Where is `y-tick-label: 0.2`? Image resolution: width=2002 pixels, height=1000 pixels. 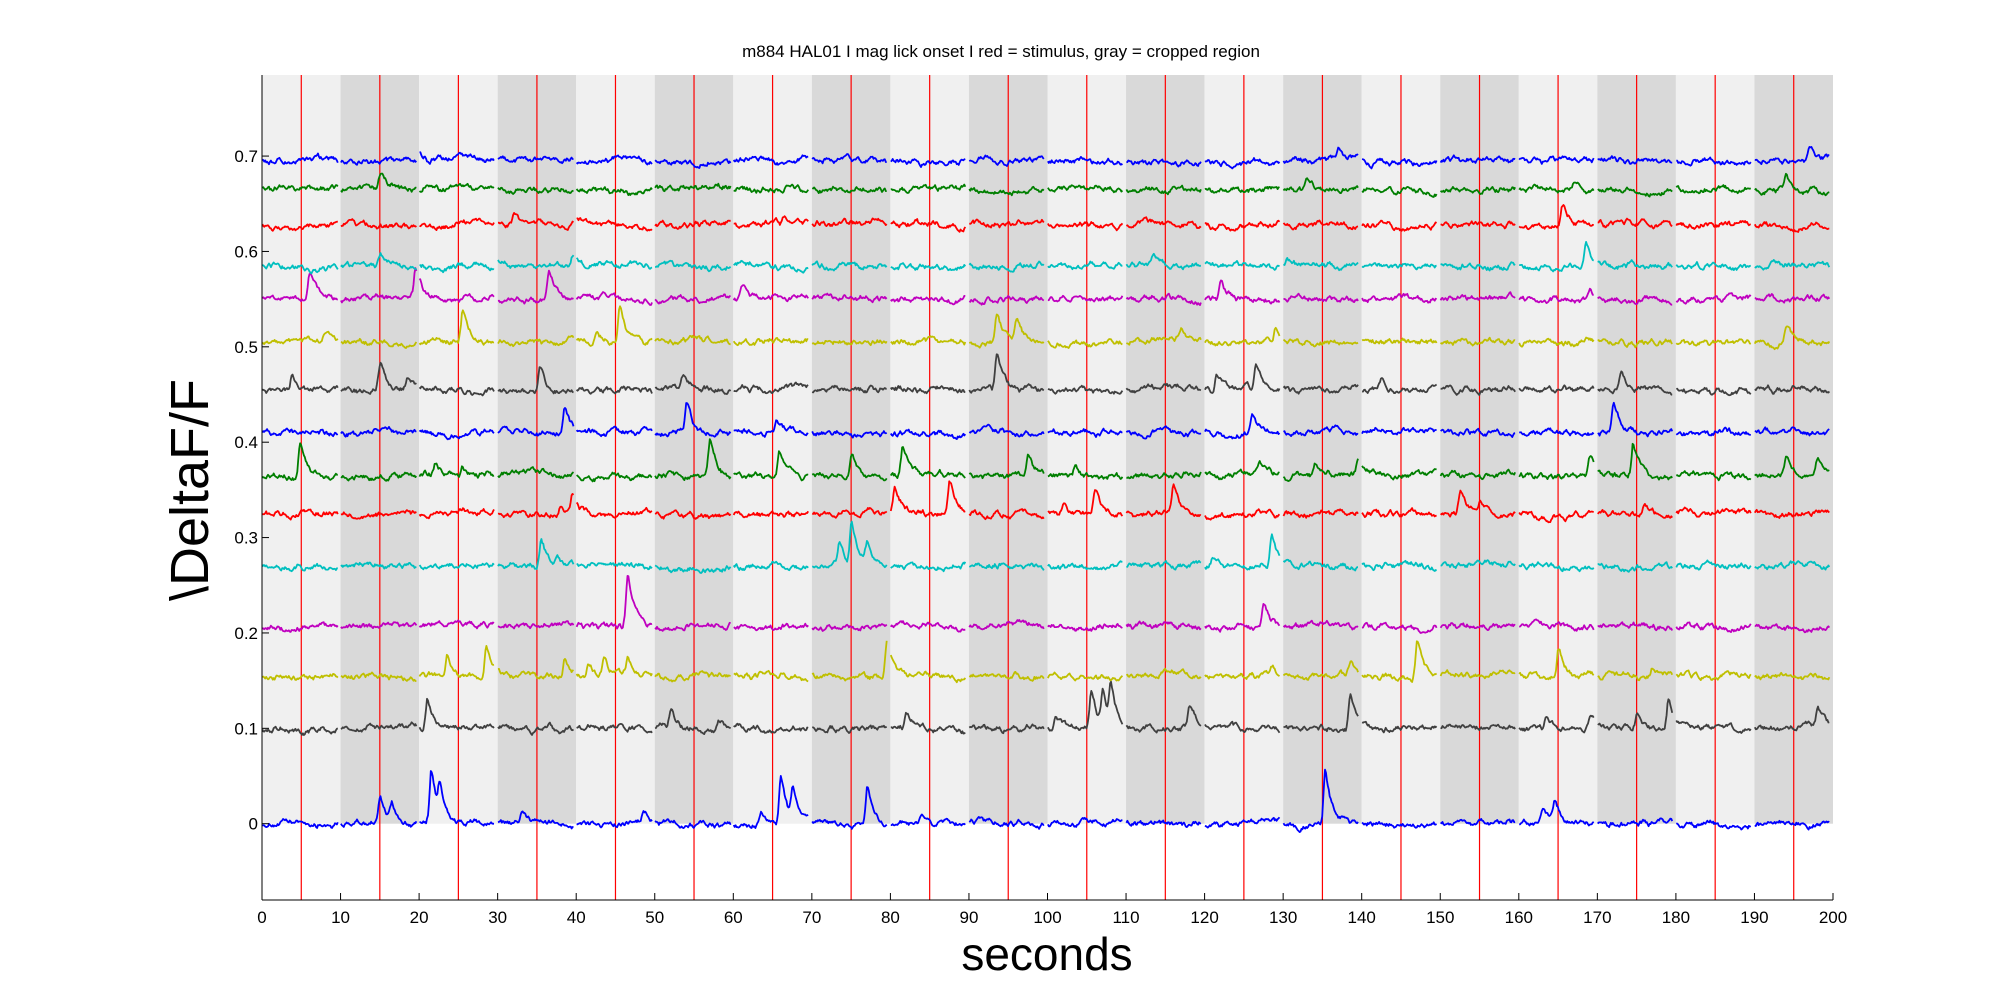 y-tick-label: 0.2 is located at coordinates (246, 633).